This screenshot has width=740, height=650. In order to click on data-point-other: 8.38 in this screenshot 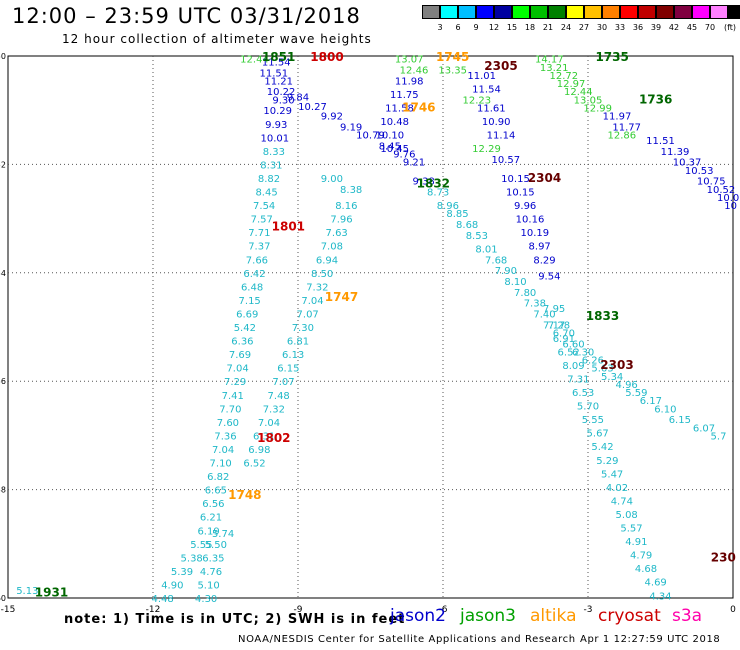, I will do `click(351, 190)`.